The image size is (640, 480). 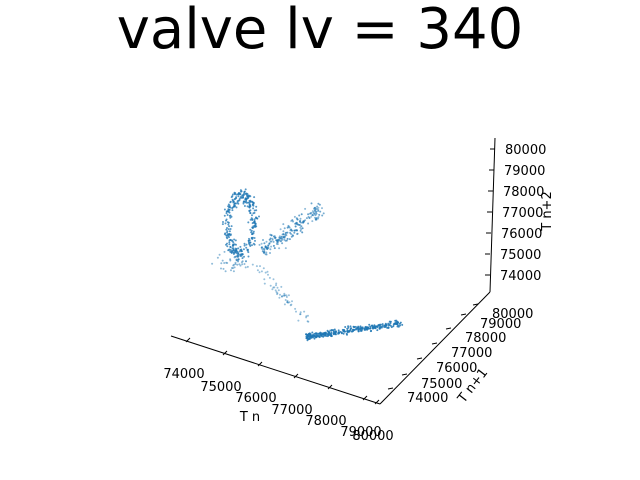 I want to click on z-axis-tick-label: 80000, so click(x=525, y=150).